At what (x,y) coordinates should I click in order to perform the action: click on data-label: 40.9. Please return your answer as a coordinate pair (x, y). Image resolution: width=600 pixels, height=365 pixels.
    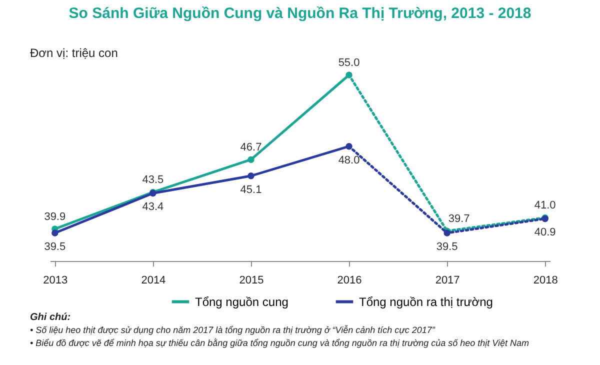
    Looking at the image, I should click on (545, 232).